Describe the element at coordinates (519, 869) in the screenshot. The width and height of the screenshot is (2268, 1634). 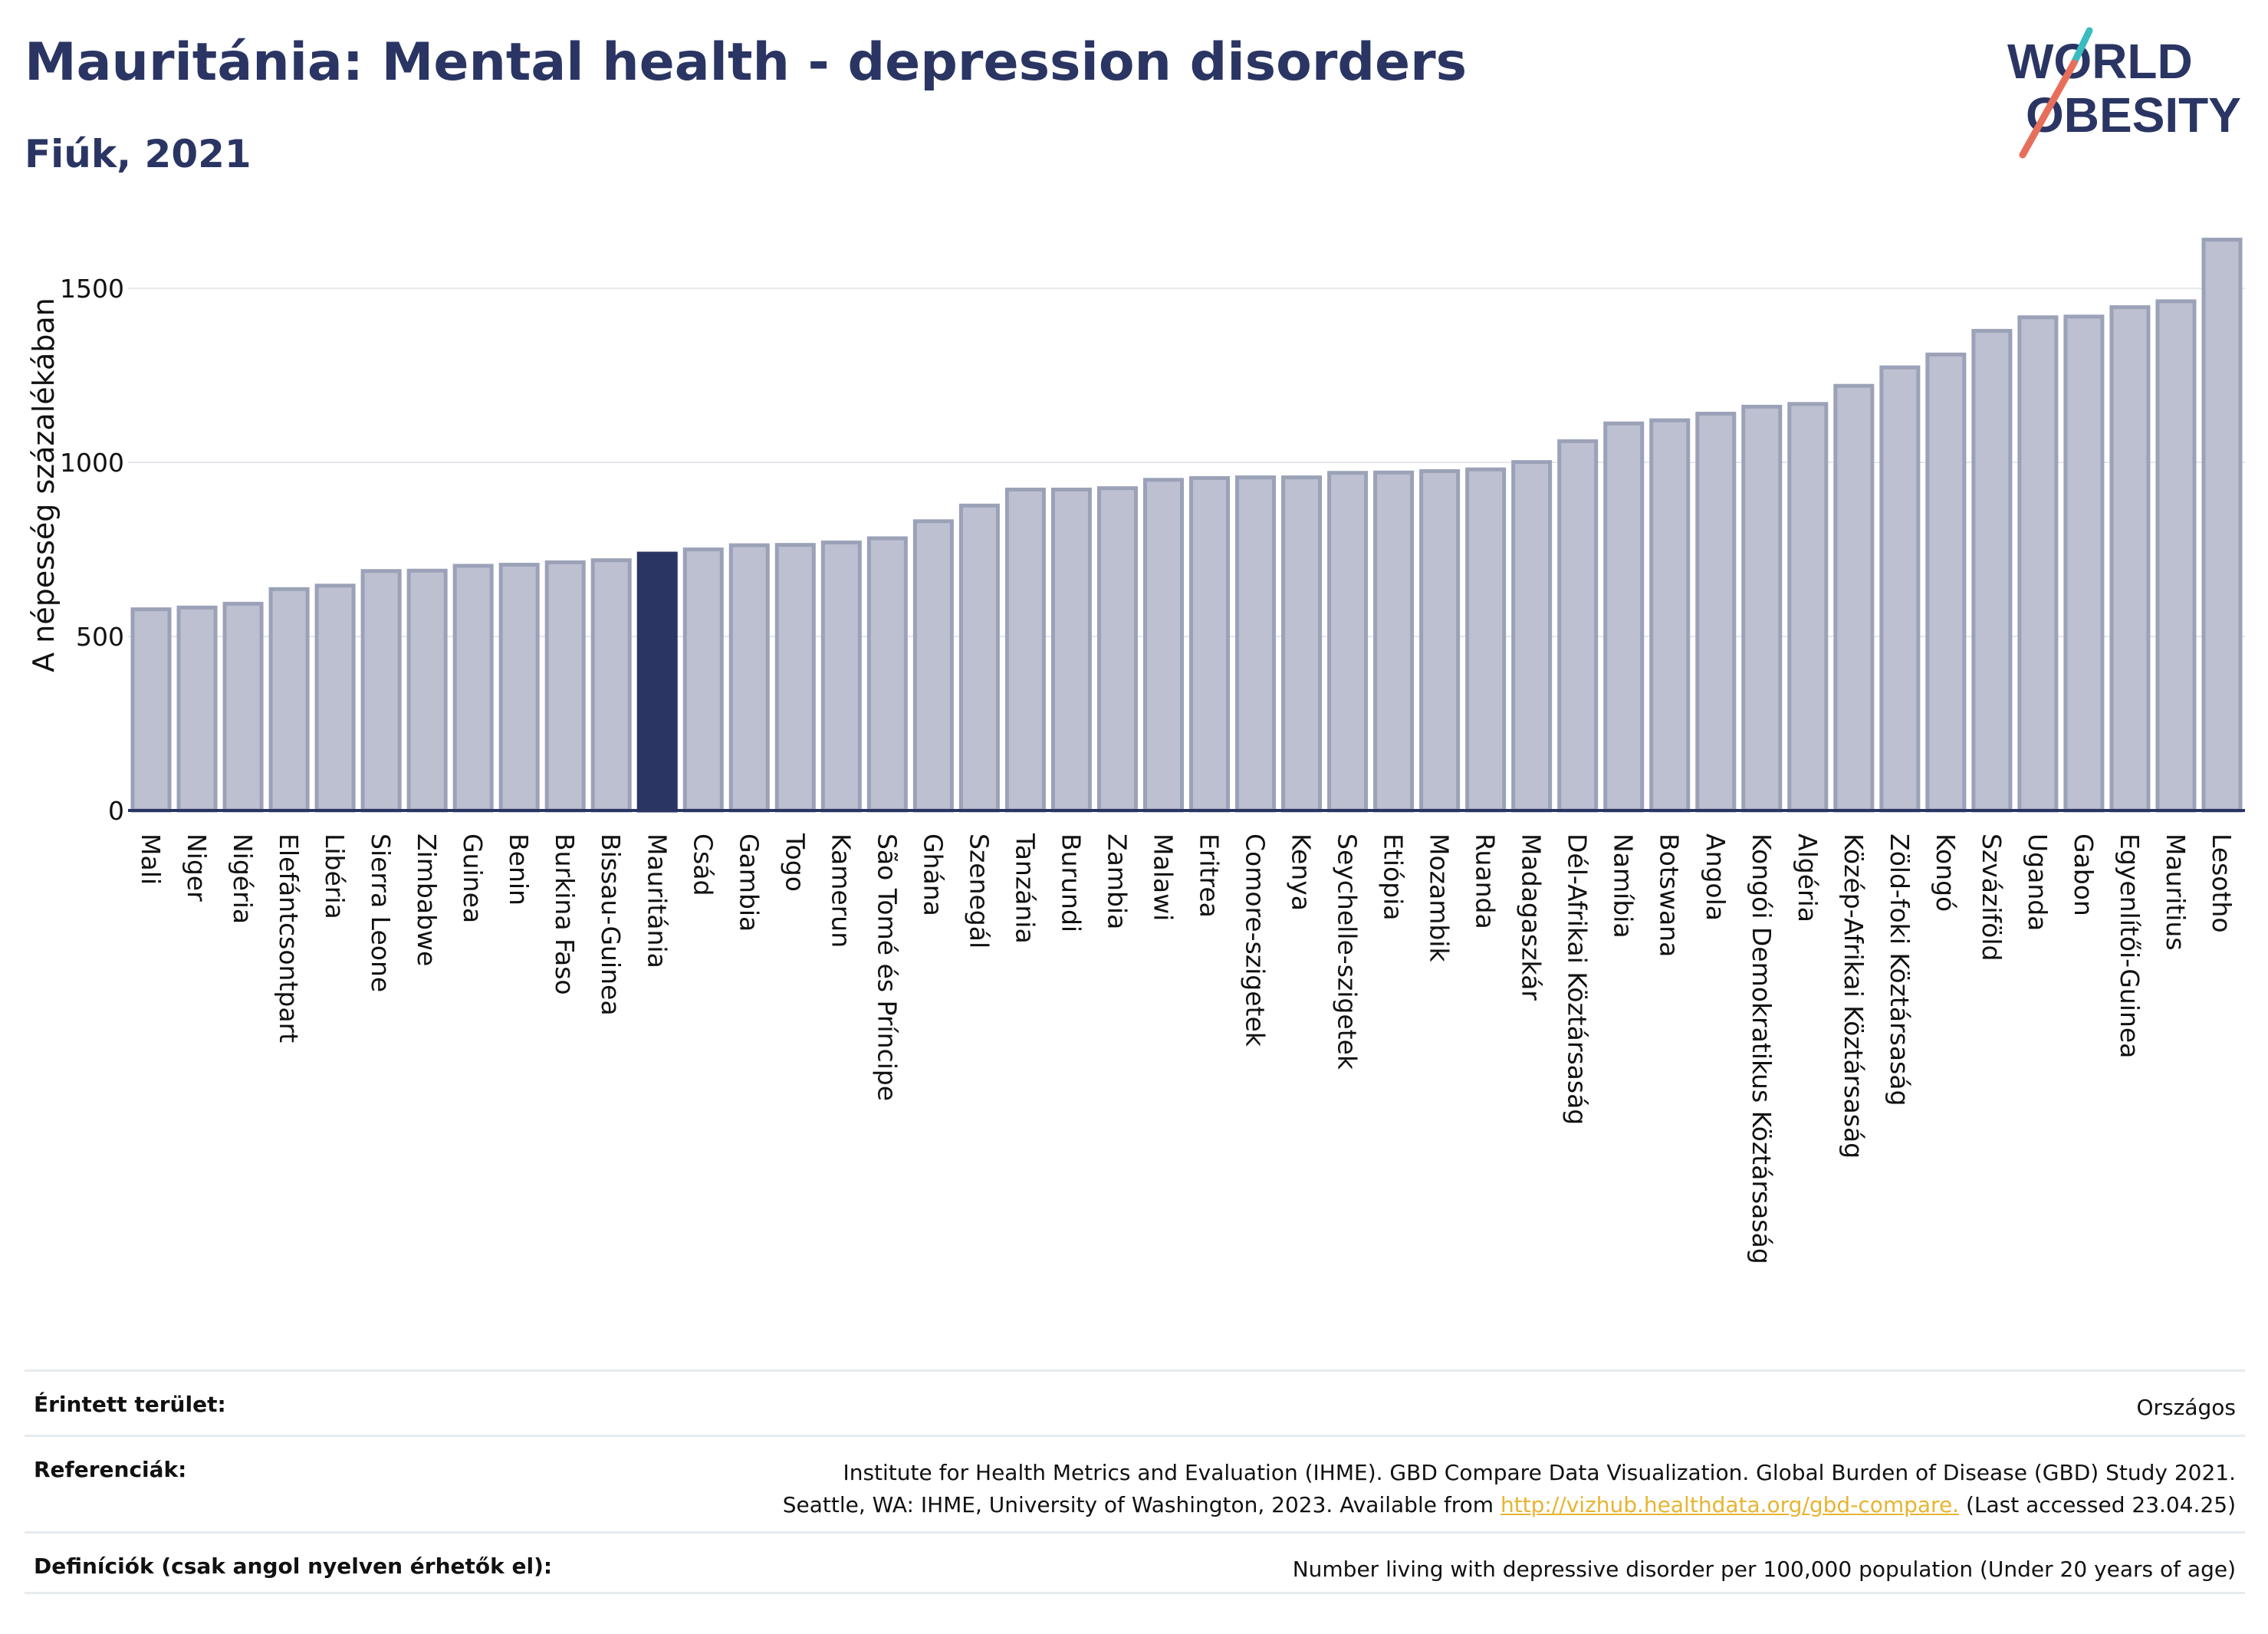
I see `x-tick-label: Benin` at that location.